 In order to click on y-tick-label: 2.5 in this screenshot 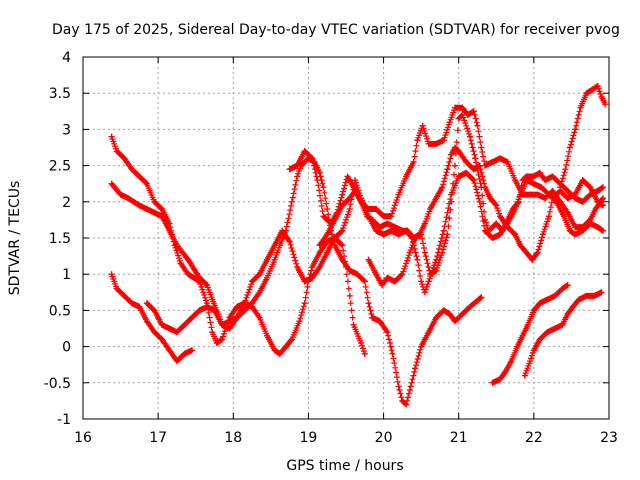, I will do `click(60, 167)`.